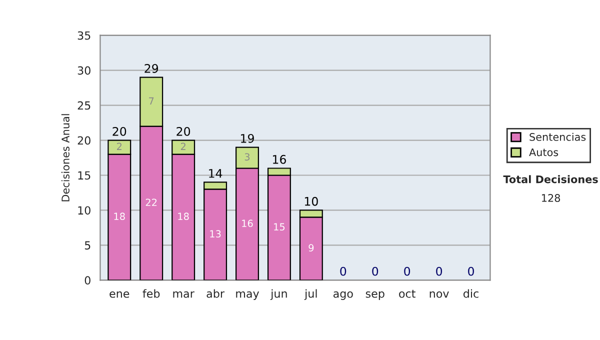 The image size is (600, 340). Describe the element at coordinates (551, 198) in the screenshot. I see `text: 128` at that location.